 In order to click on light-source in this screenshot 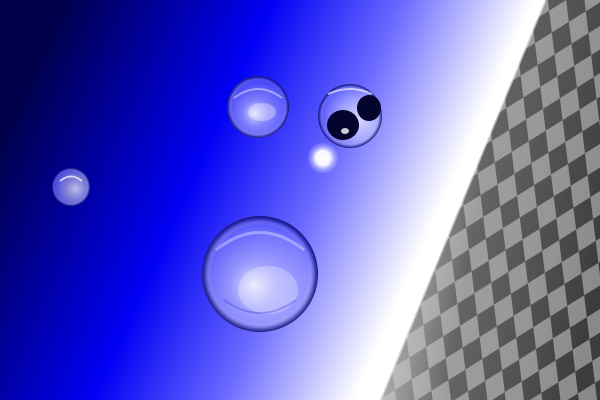, I will do `click(323, 158)`.